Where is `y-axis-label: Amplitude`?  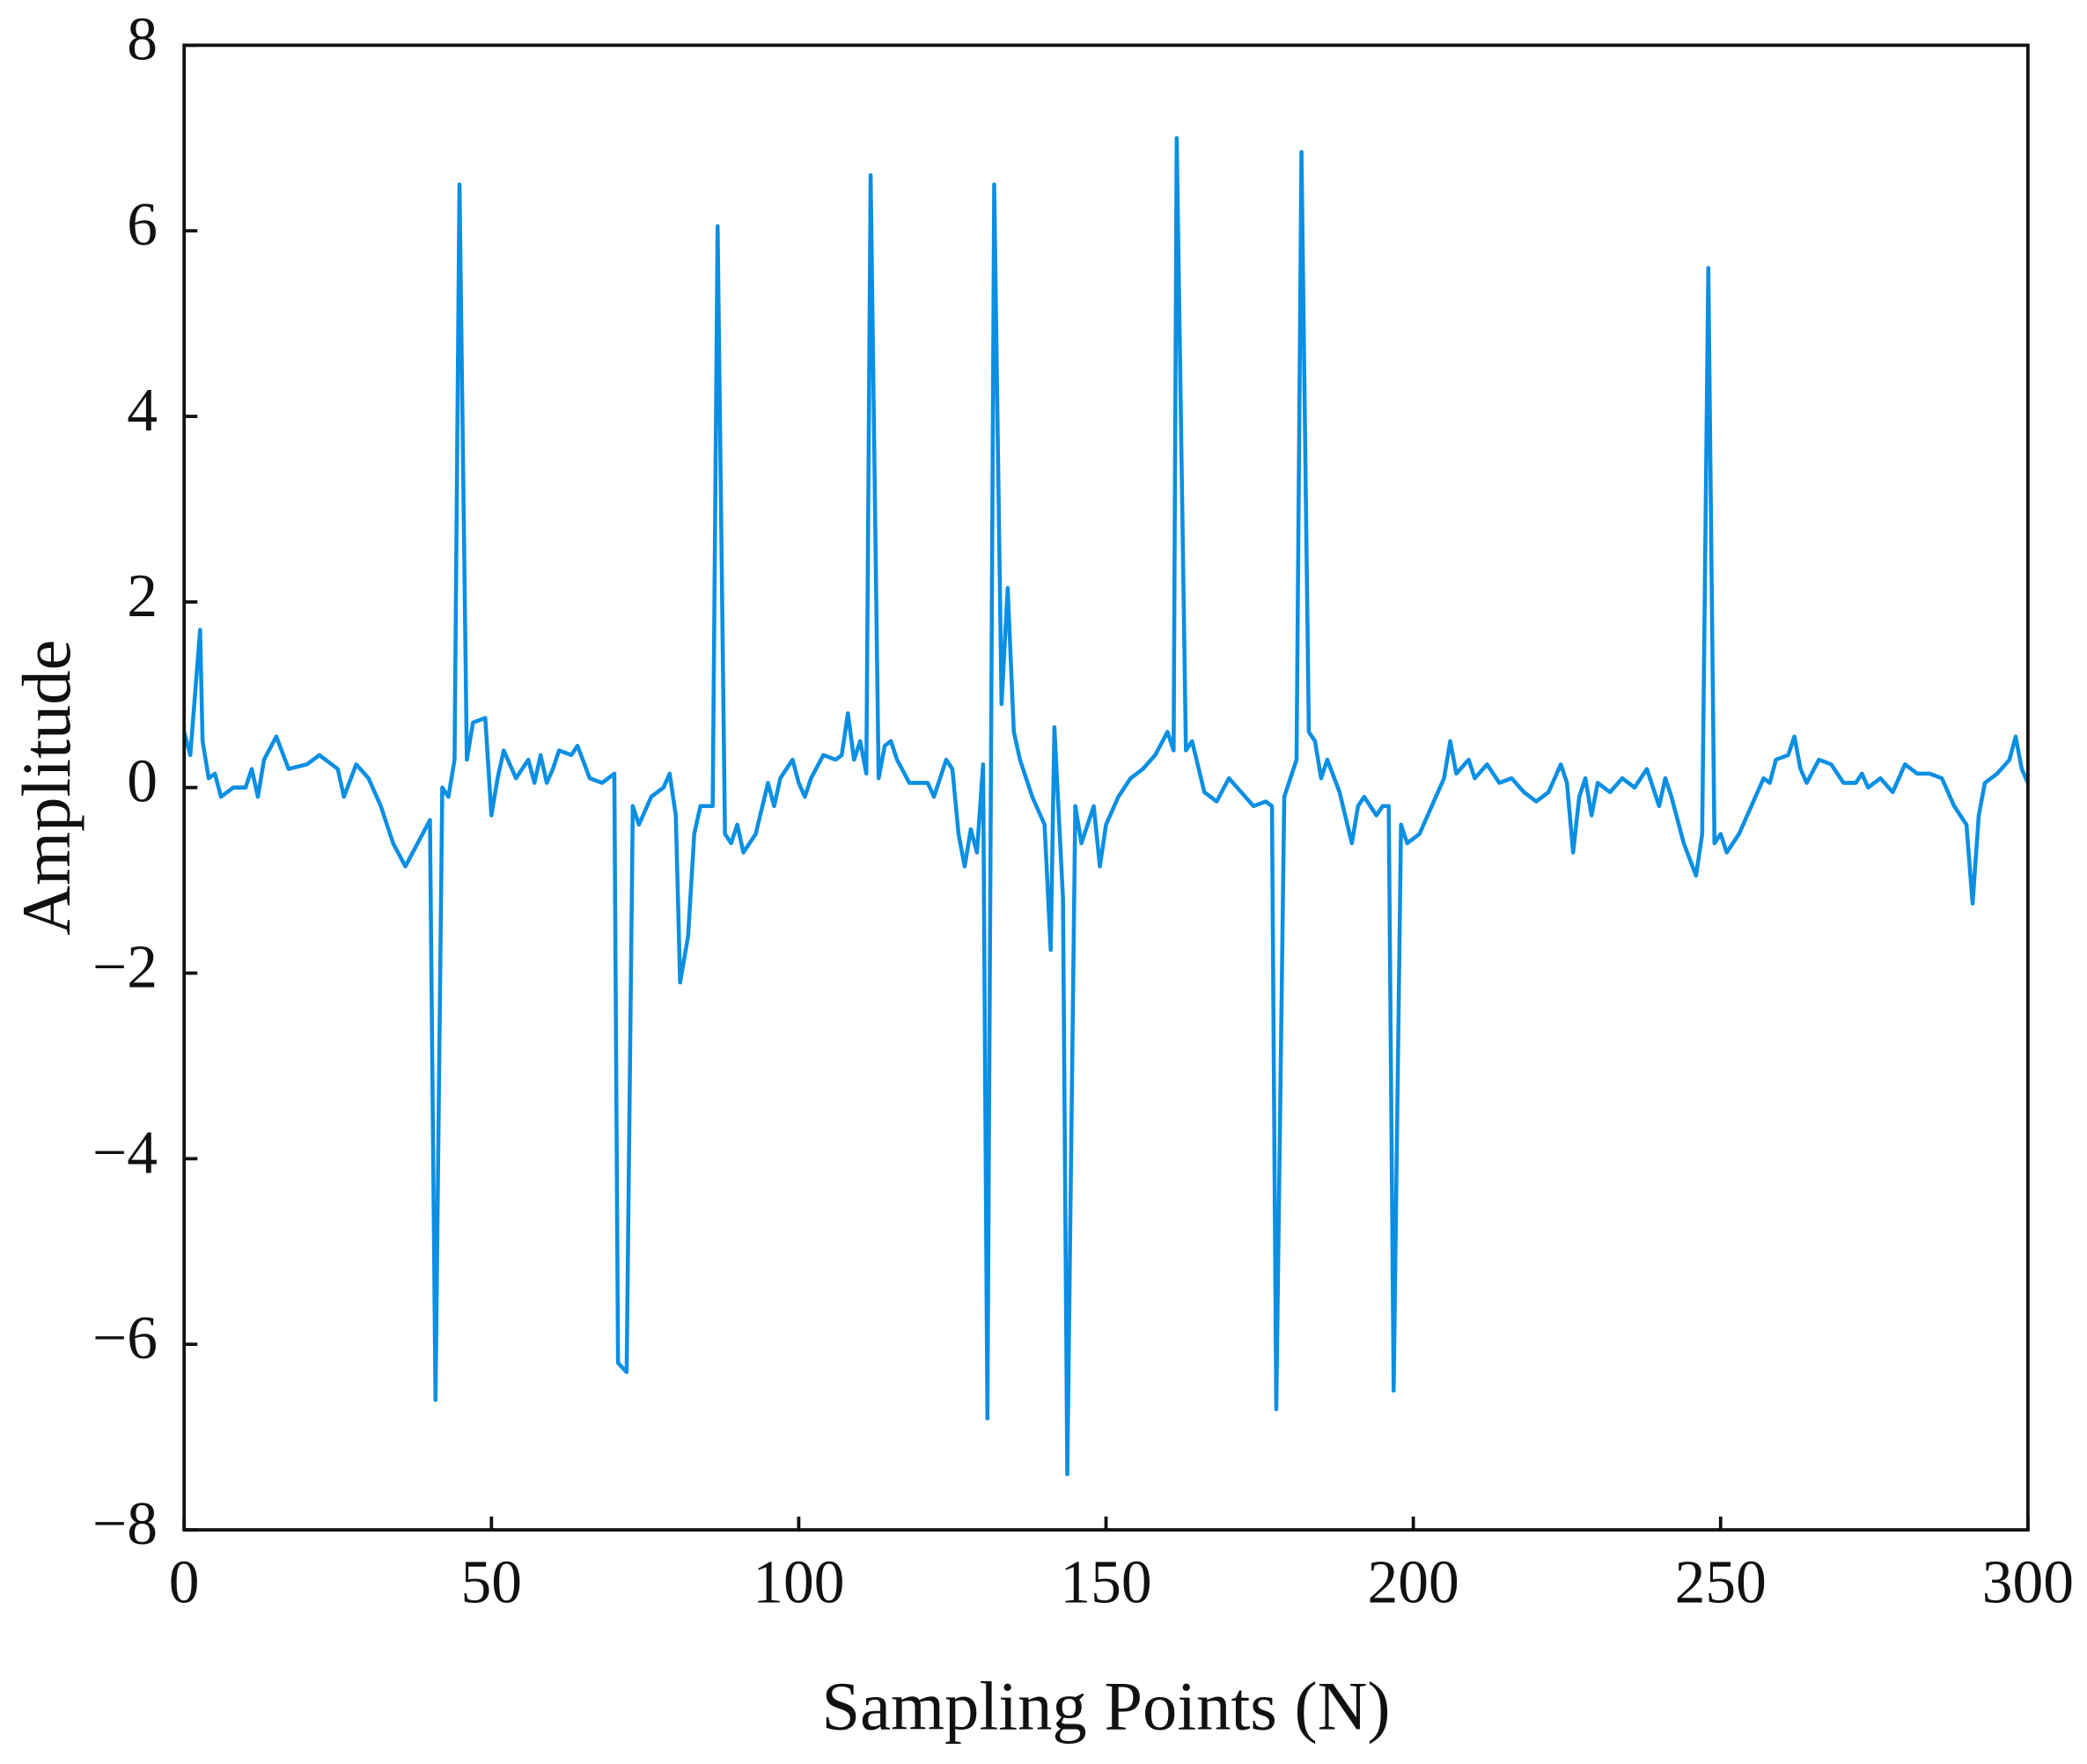
y-axis-label: Amplitude is located at coordinates (46, 788).